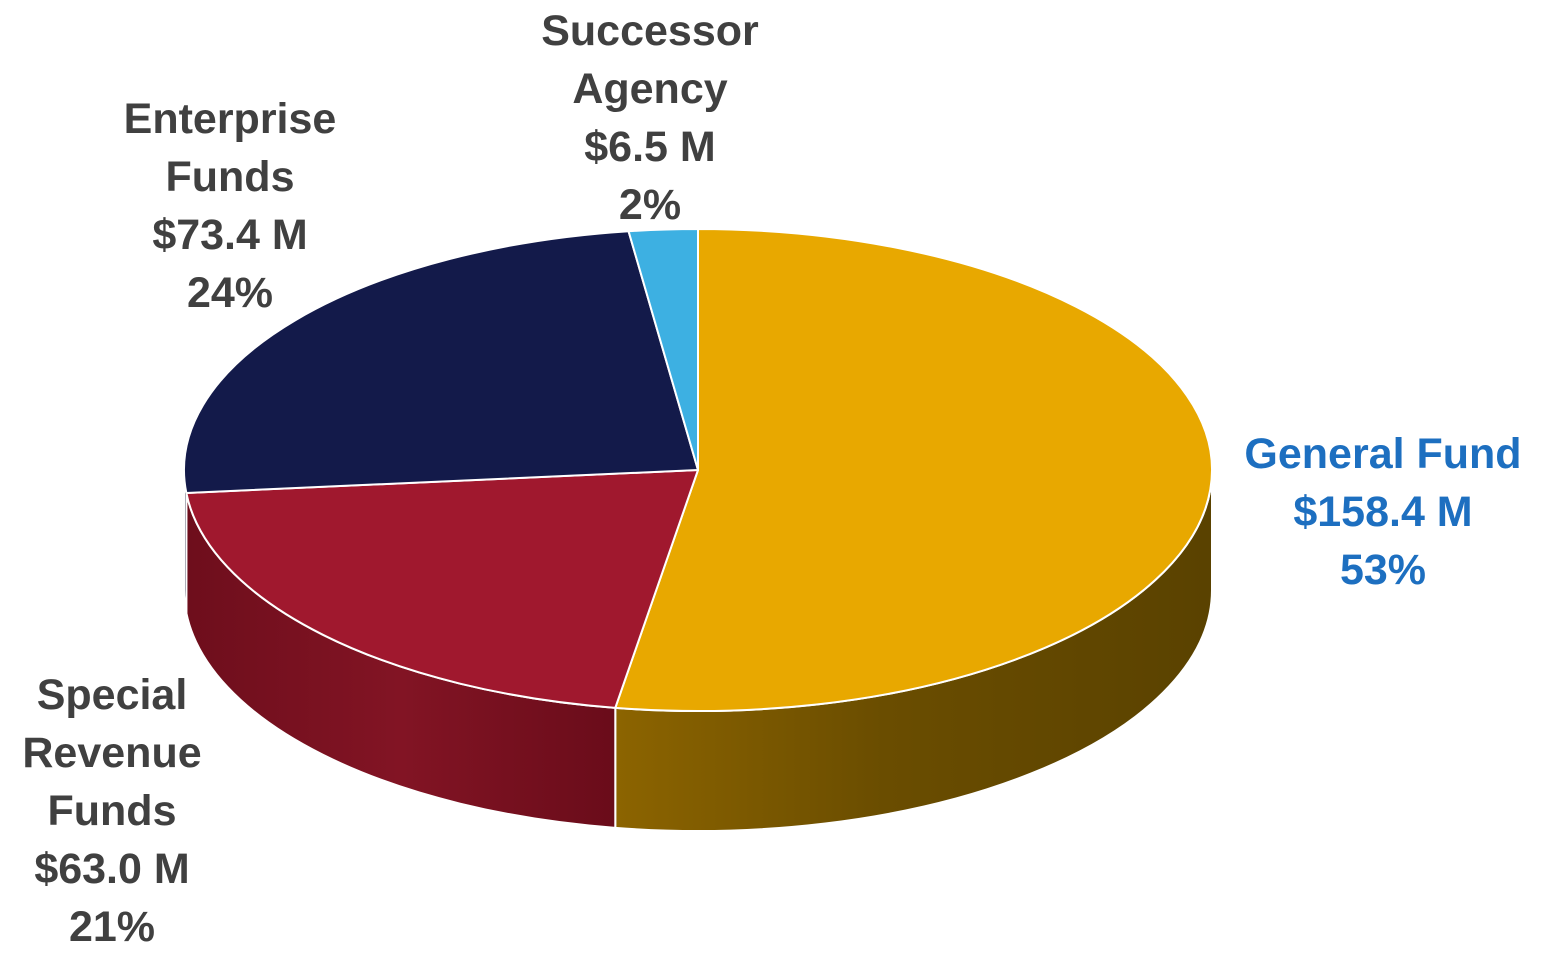  What do you see at coordinates (230, 206) in the screenshot?
I see `label-enterprise-funds: Enterprise Funds $73.4 M 24%` at bounding box center [230, 206].